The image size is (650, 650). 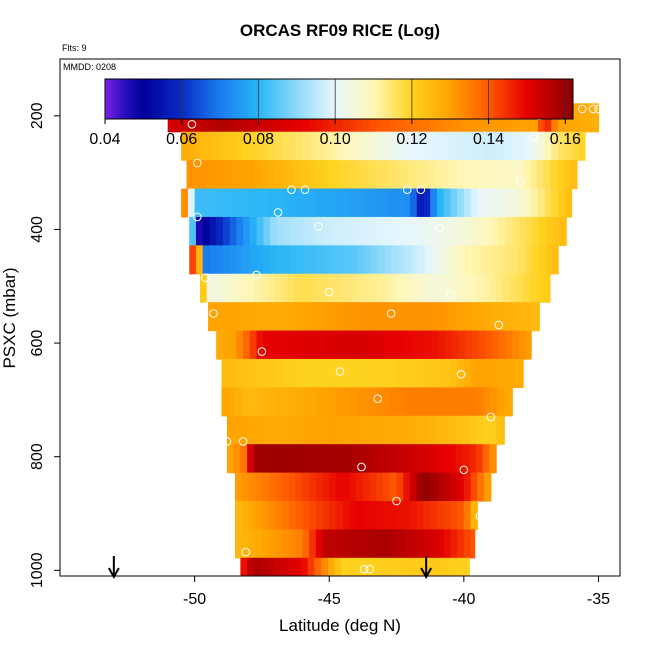 I want to click on x-axis-label: Latitude (deg N), so click(x=340, y=625).